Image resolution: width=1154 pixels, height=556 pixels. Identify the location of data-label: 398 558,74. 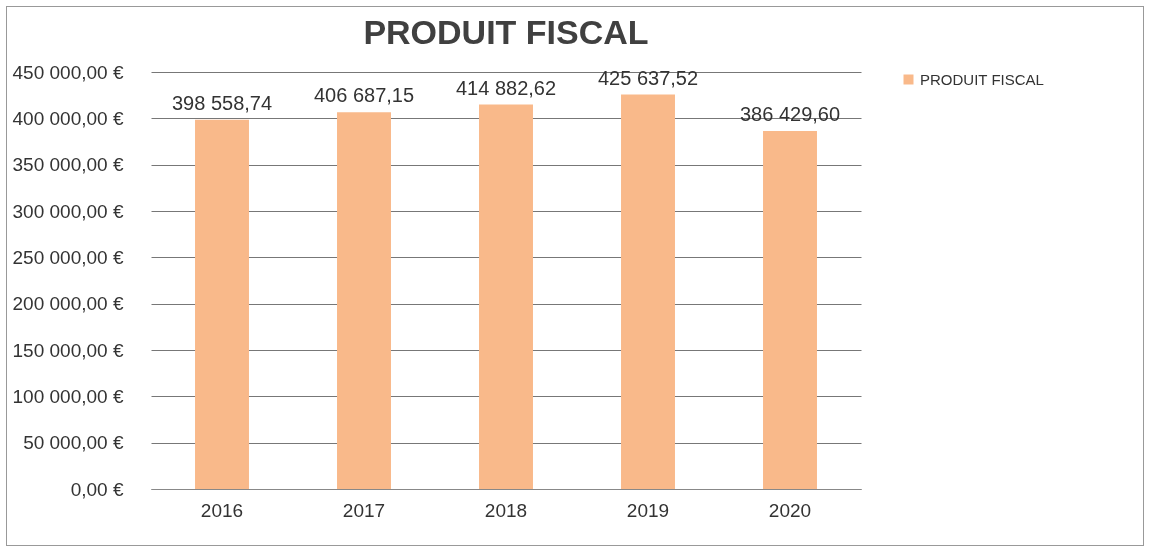
(222, 102).